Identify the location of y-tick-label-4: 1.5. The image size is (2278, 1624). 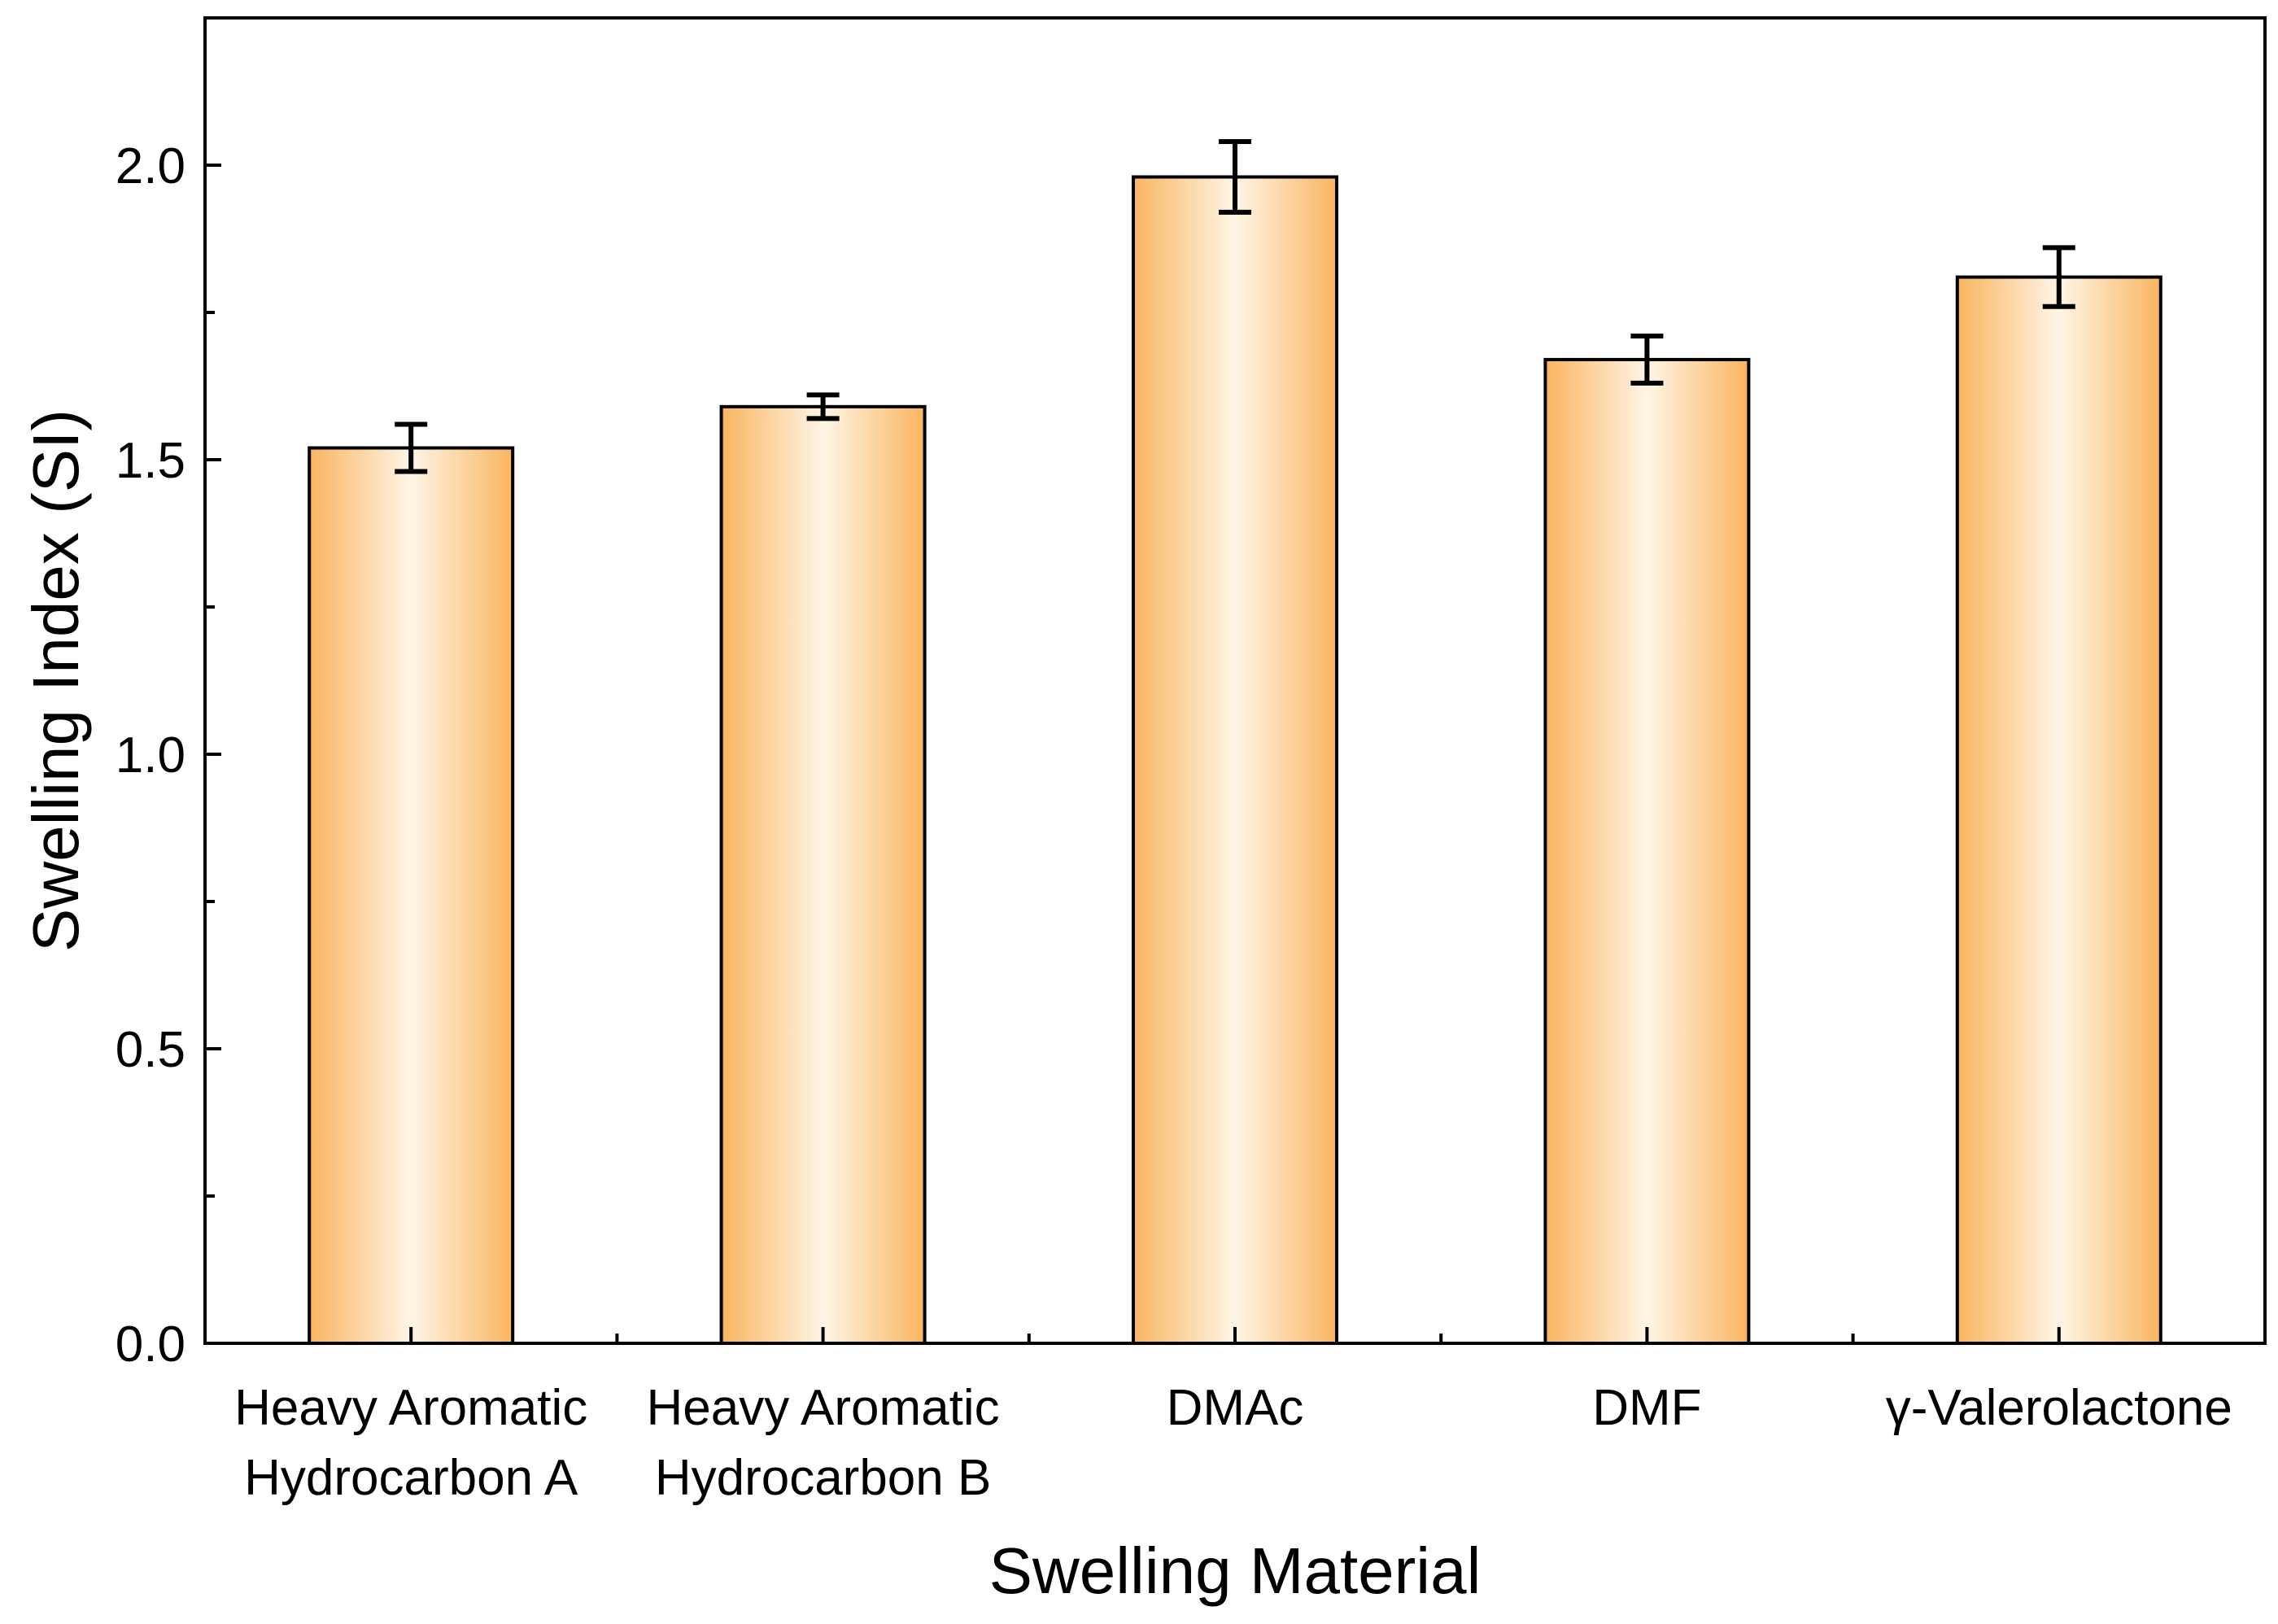
(151, 461).